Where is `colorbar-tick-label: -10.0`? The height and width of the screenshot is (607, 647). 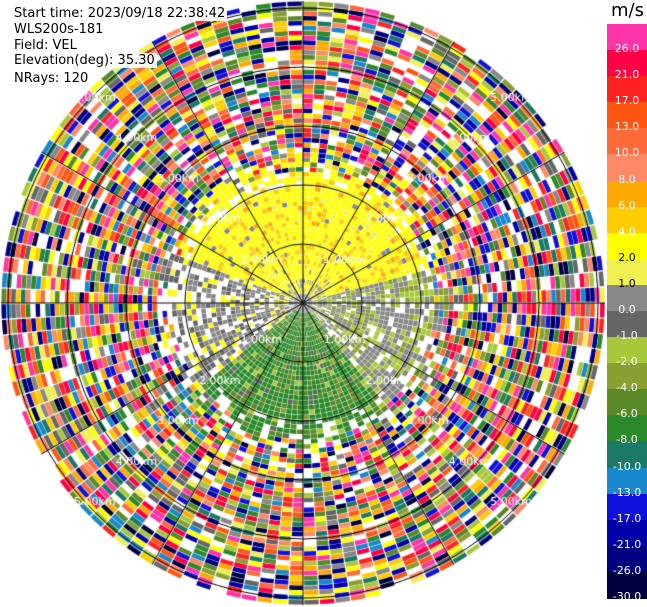
colorbar-tick-label: -10.0 is located at coordinates (627, 466).